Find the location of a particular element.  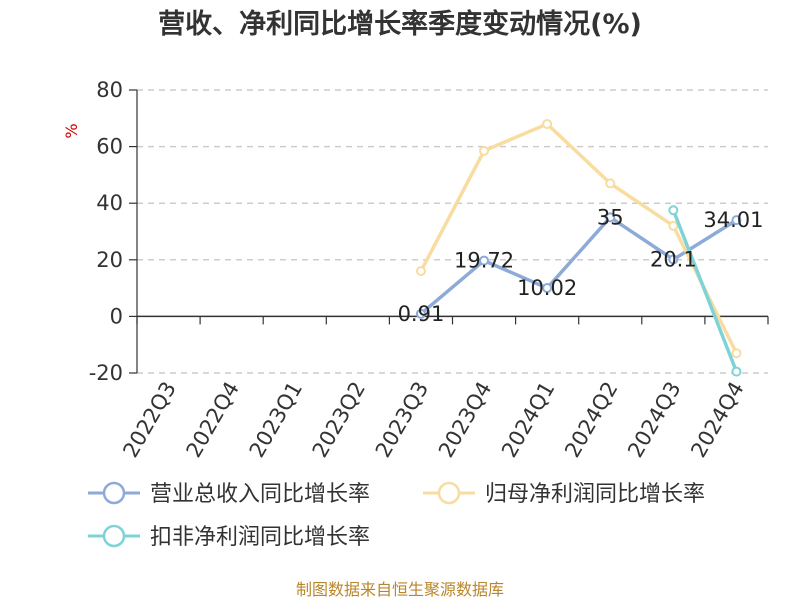

data-label: 35 is located at coordinates (610, 217).